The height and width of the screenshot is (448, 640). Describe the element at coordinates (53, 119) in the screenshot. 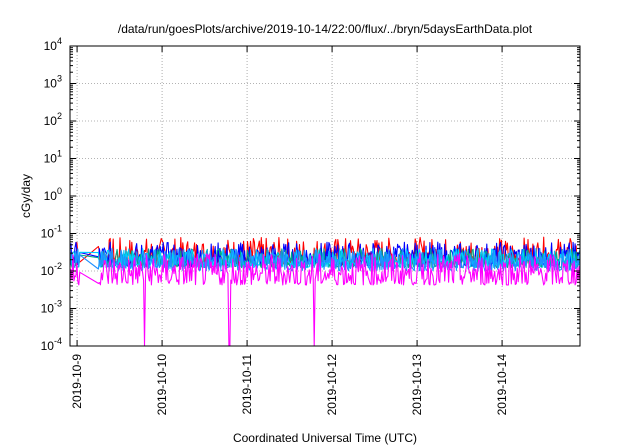

I see `y-tick-label: 10²` at that location.